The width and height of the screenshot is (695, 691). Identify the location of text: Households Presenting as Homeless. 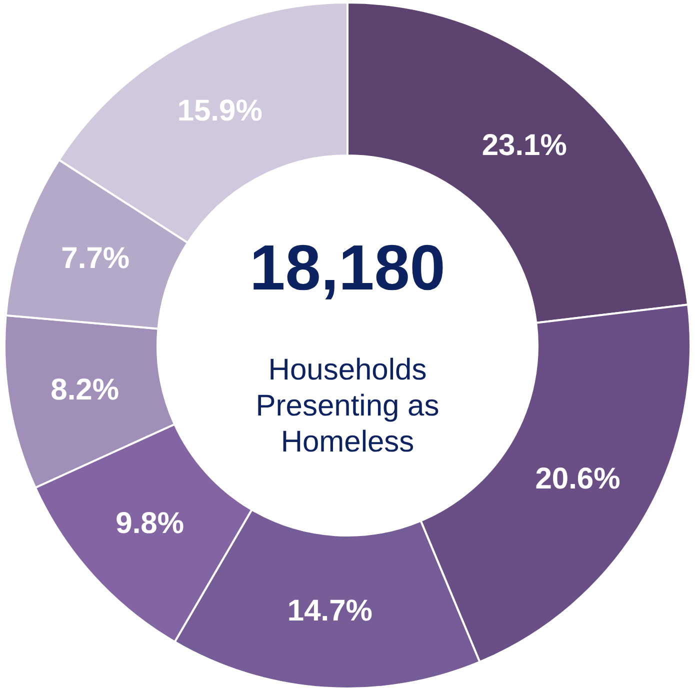
(348, 406).